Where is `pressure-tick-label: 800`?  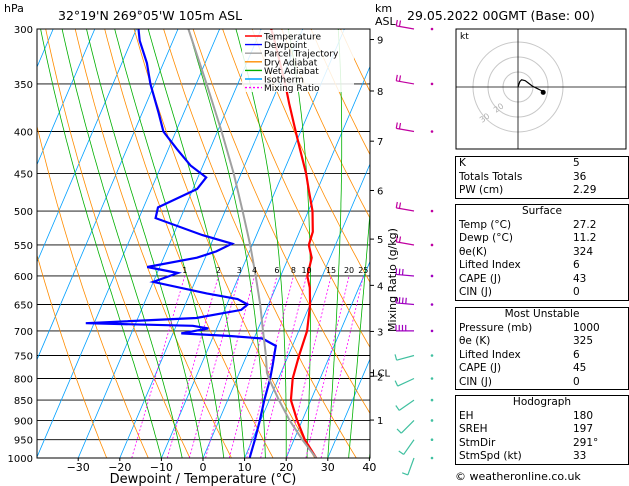
pressure-tick-label: 800 is located at coordinates (23, 379).